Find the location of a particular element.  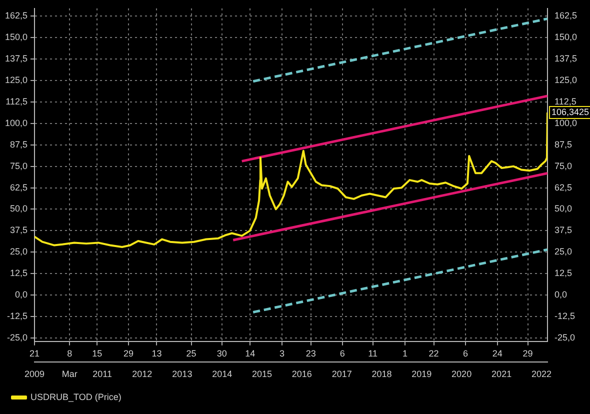

y-tick-label: 150,0 is located at coordinates (16, 37).